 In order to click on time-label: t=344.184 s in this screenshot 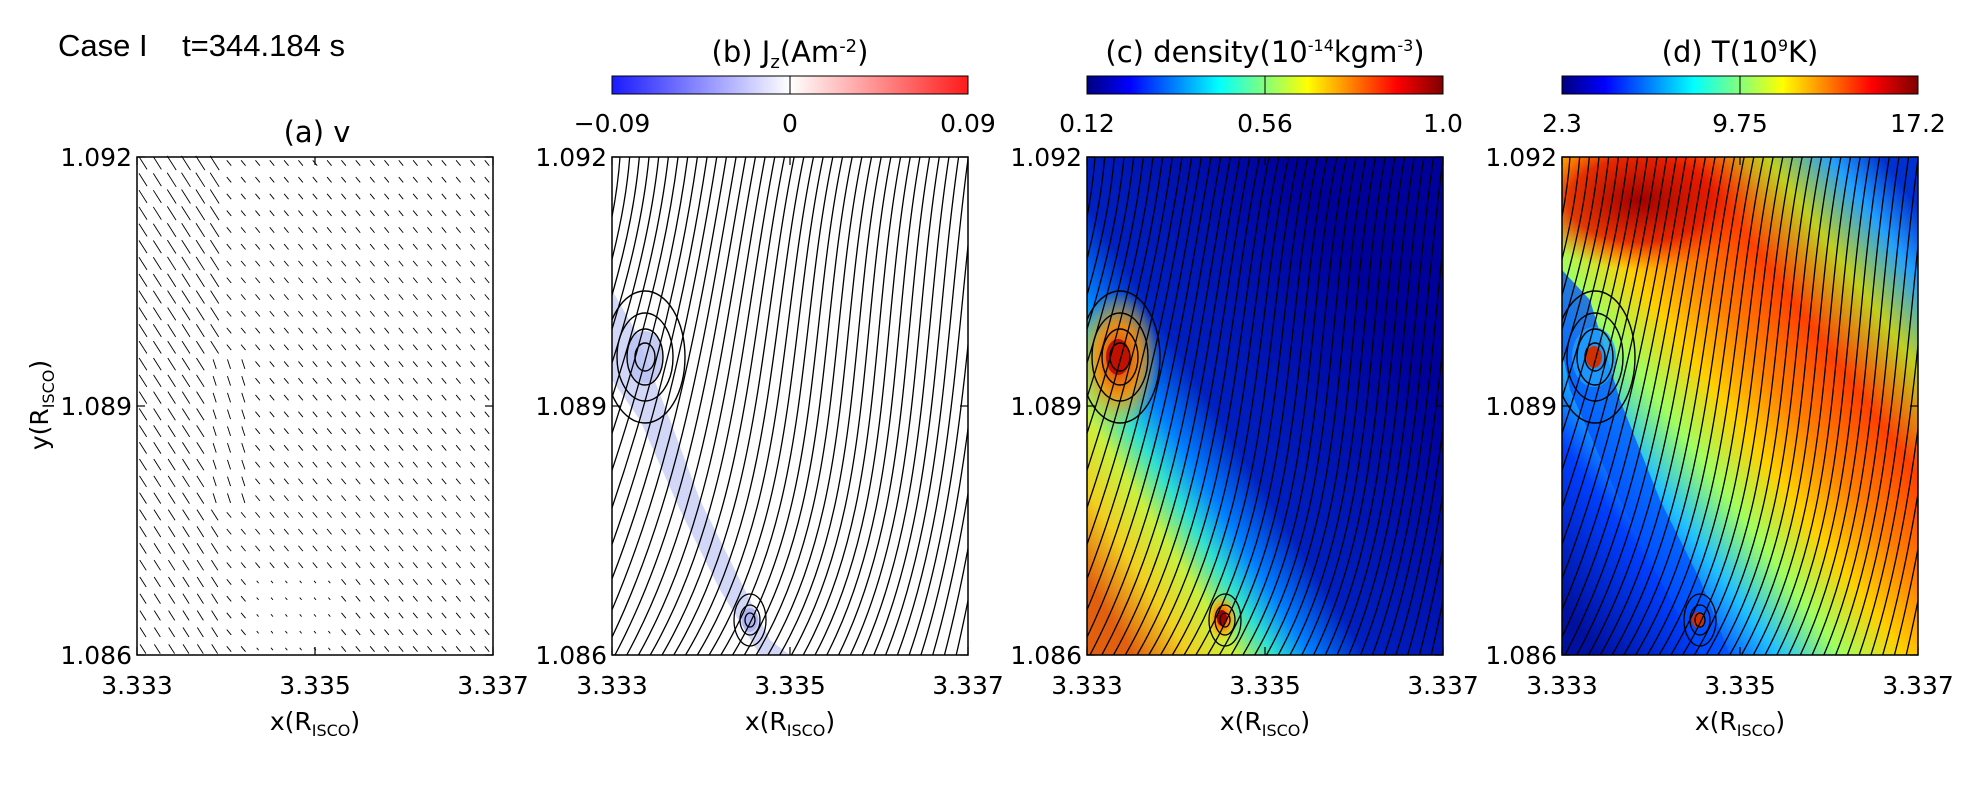, I will do `click(263, 45)`.